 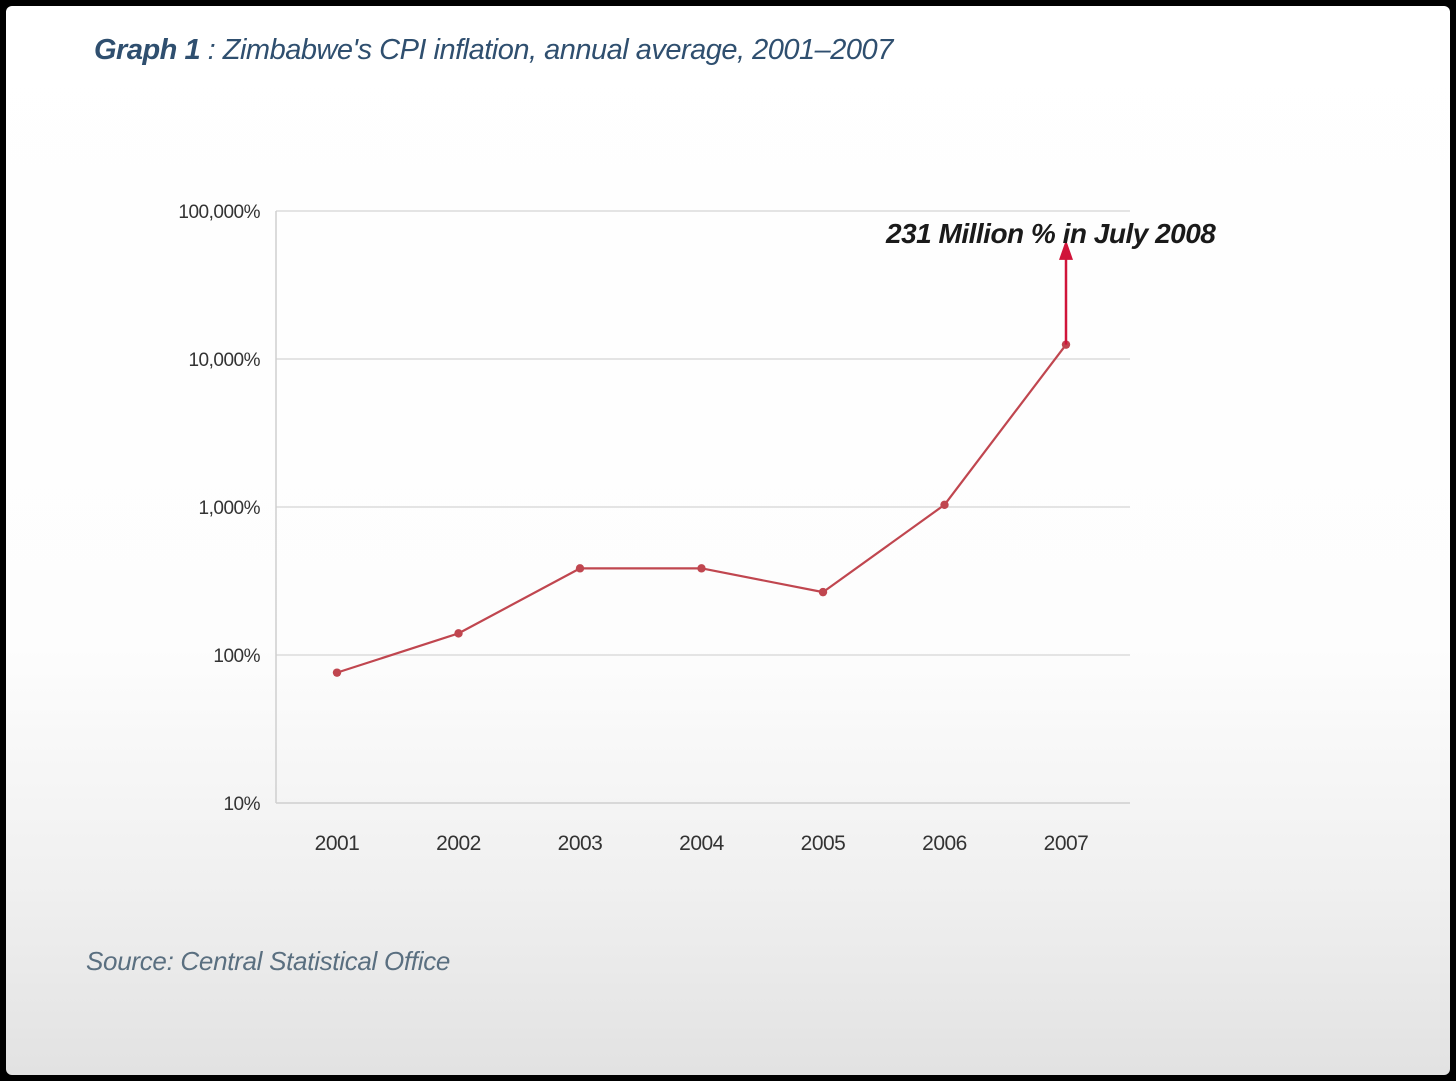 What do you see at coordinates (580, 843) in the screenshot?
I see `x-tick-label-2003: 2003` at bounding box center [580, 843].